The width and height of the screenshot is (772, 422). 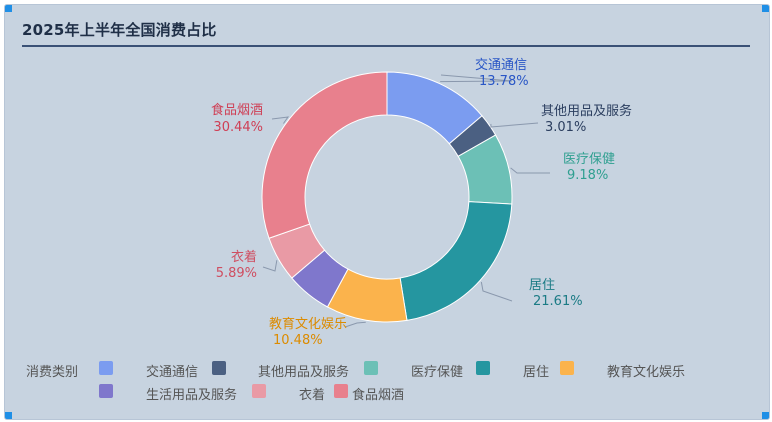 I want to click on slice-name-label: 交通通信, so click(x=501, y=65).